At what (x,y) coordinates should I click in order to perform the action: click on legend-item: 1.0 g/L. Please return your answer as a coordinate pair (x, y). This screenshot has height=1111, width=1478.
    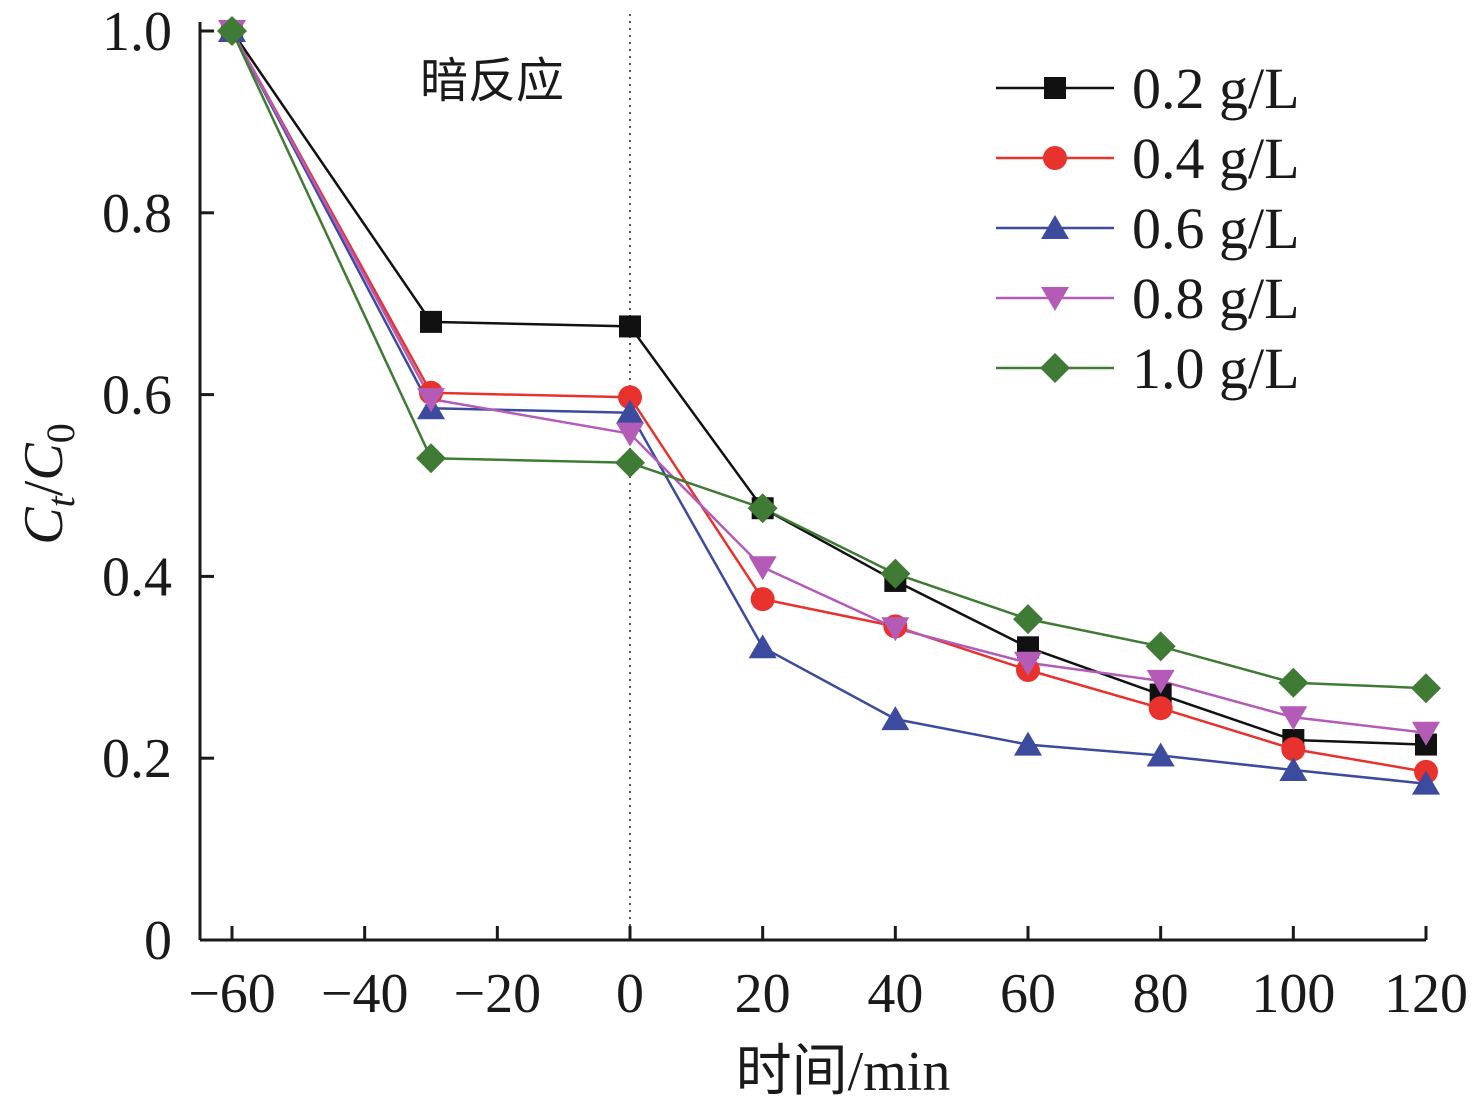
    Looking at the image, I should click on (1148, 368).